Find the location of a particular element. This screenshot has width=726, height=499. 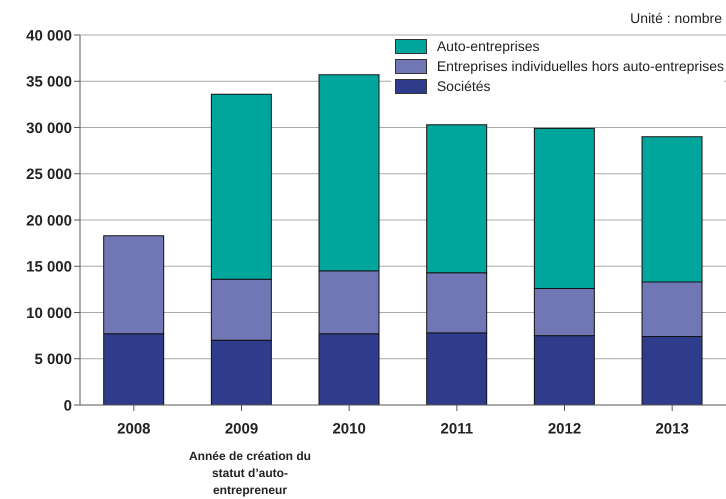

text: Année de création du statut d’auto-entrepreneur is located at coordinates (250, 473).